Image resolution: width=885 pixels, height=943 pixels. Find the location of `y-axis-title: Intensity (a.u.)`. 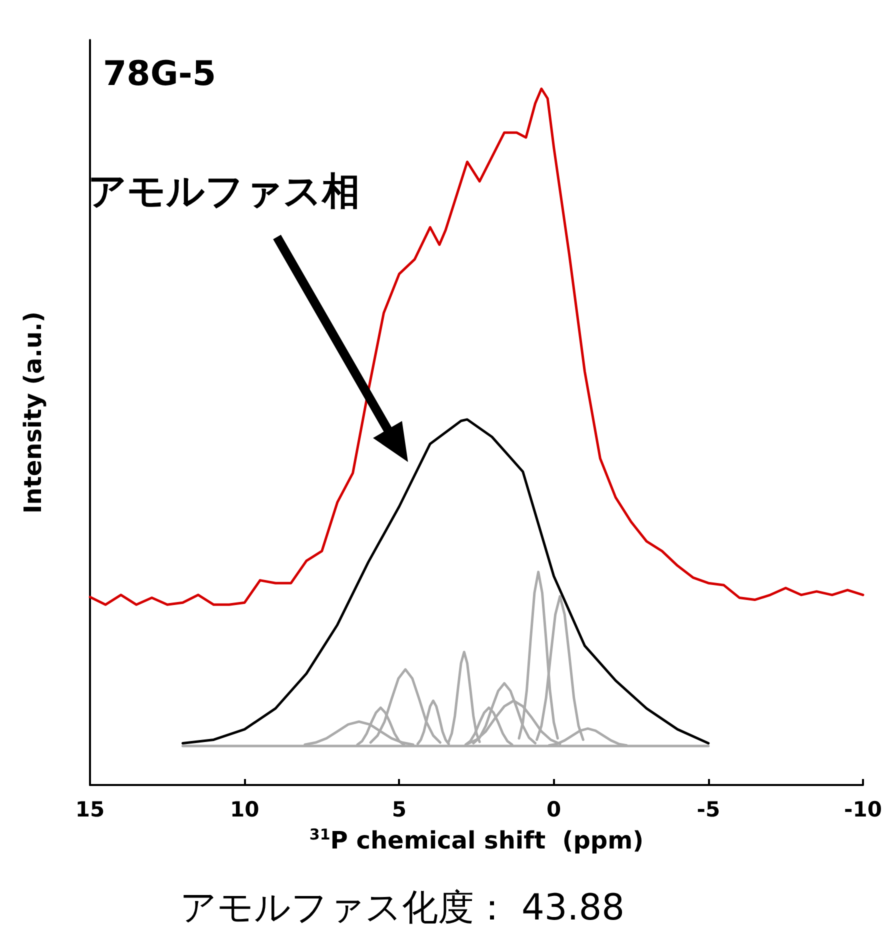

y-axis-title: Intensity (a.u.) is located at coordinates (33, 412).